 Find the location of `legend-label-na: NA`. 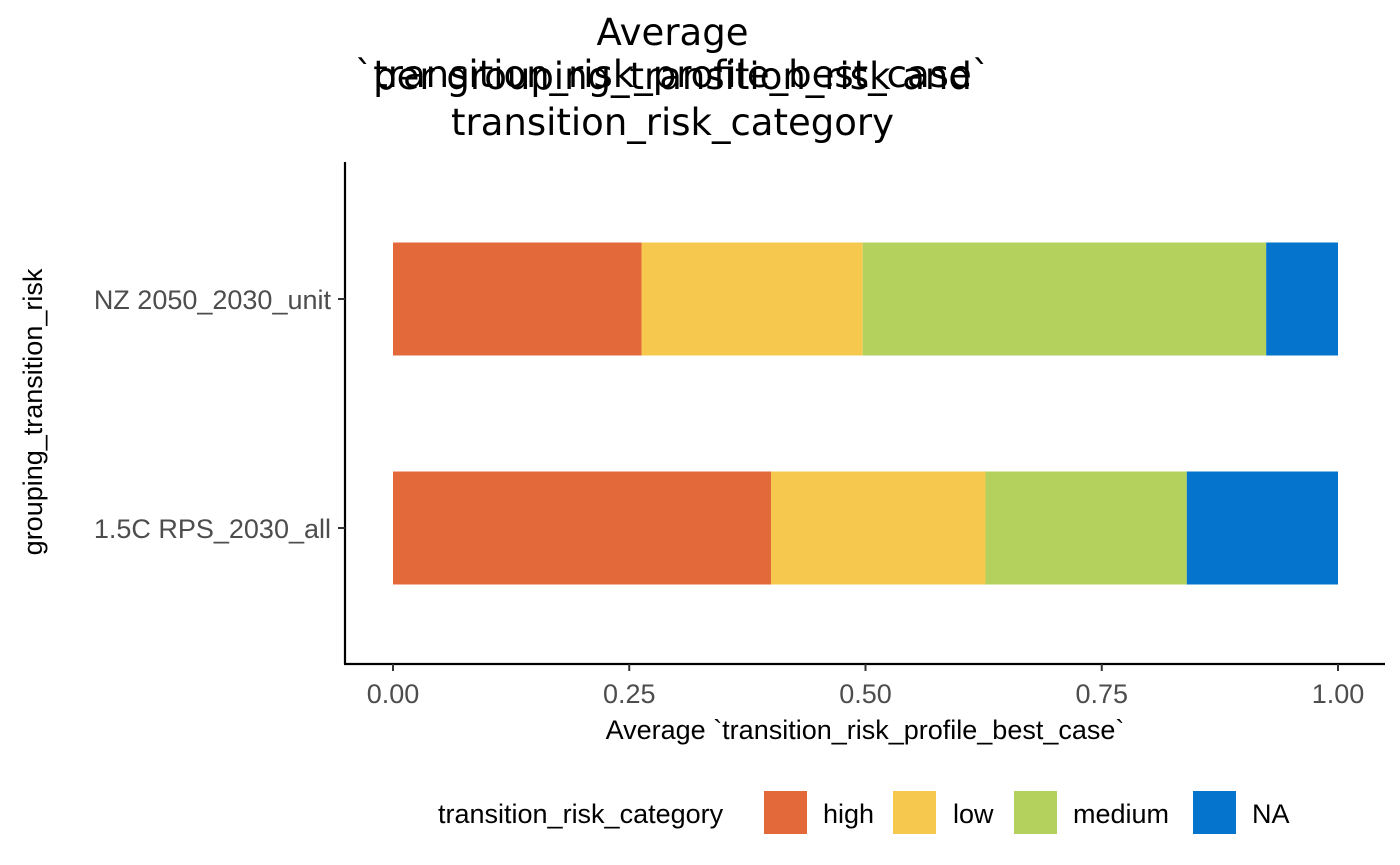

legend-label-na: NA is located at coordinates (1271, 814).